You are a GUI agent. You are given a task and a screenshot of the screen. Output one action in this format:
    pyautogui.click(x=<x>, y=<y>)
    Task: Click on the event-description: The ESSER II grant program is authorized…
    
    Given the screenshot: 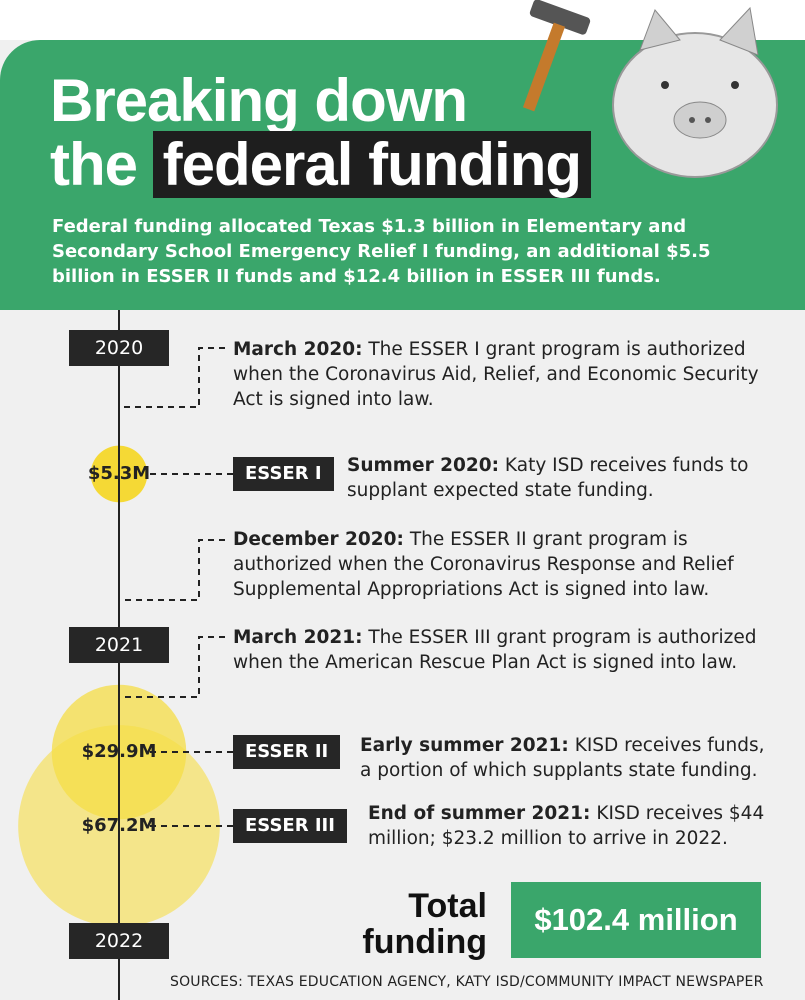 What is the action you would take?
    pyautogui.click(x=483, y=564)
    